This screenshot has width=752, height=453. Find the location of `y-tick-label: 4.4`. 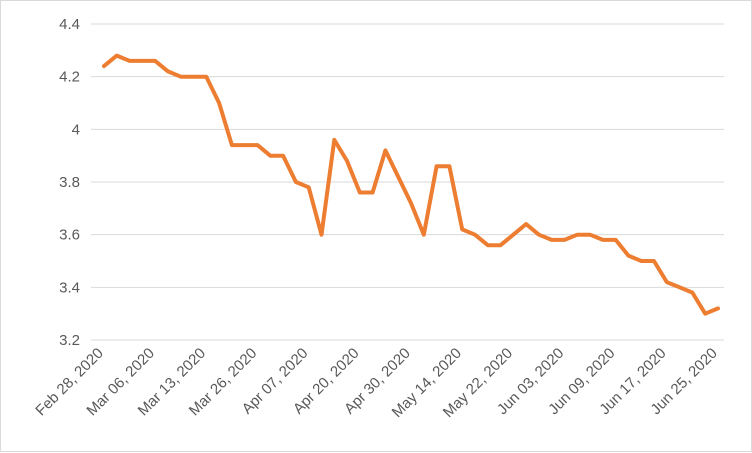

y-tick-label: 4.4 is located at coordinates (69, 24).